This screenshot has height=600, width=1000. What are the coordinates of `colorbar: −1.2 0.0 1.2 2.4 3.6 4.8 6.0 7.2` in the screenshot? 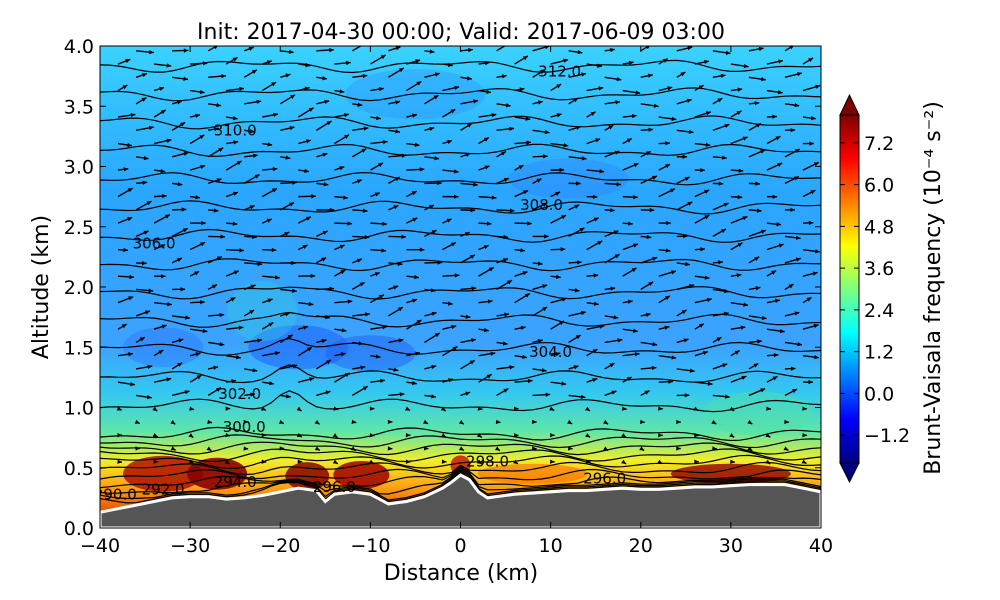 It's located at (874, 288).